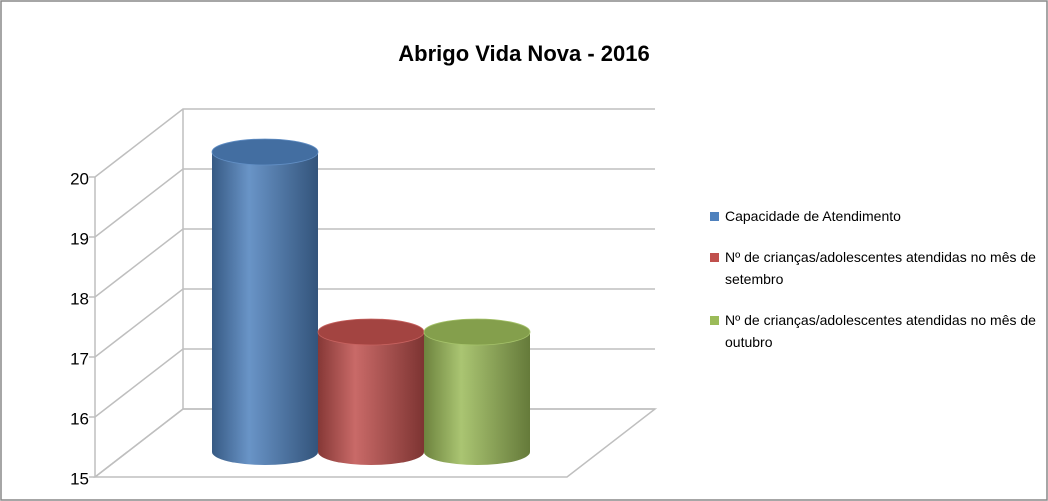  I want to click on y-tick-label: 20, so click(79, 178).